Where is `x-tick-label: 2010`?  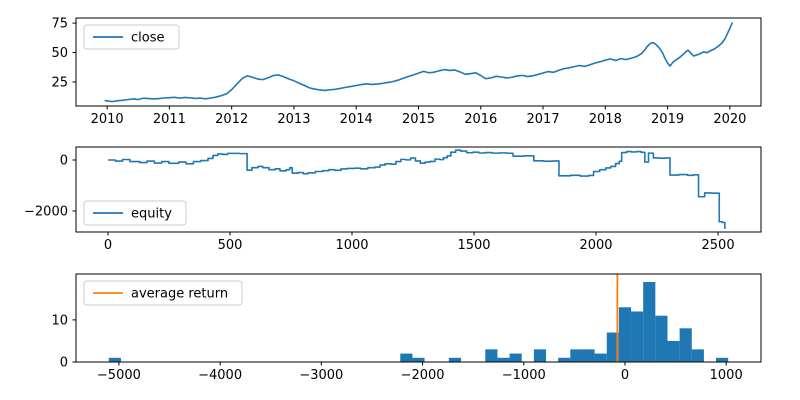
x-tick-label: 2010 is located at coordinates (107, 119).